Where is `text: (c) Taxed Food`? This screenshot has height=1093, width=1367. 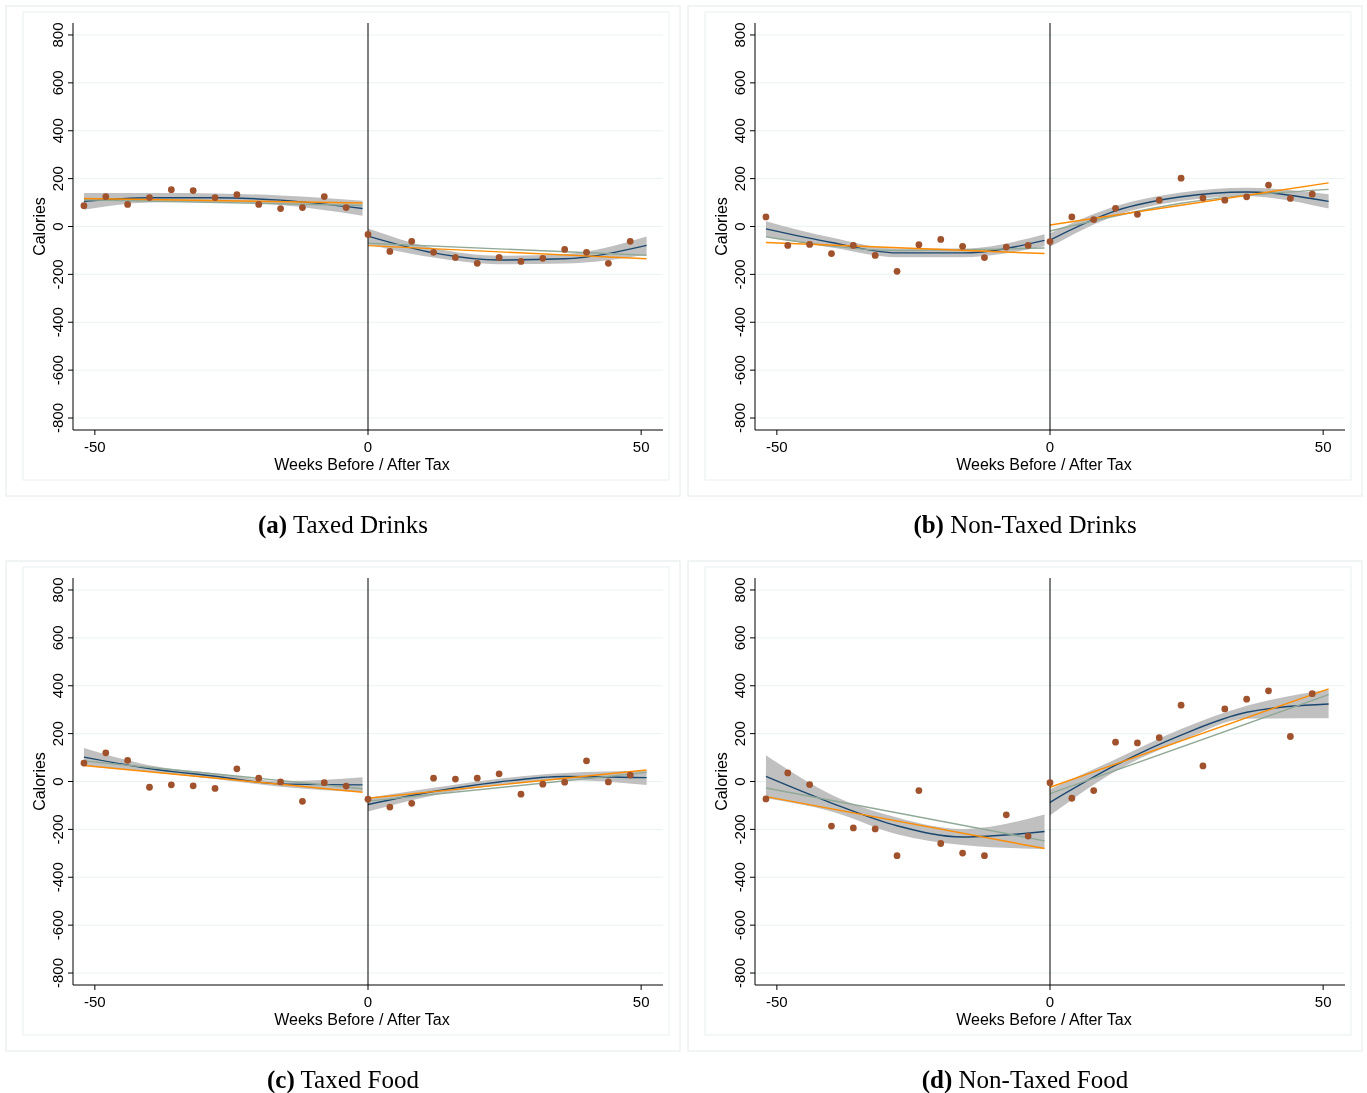
text: (c) Taxed Food is located at coordinates (343, 1079).